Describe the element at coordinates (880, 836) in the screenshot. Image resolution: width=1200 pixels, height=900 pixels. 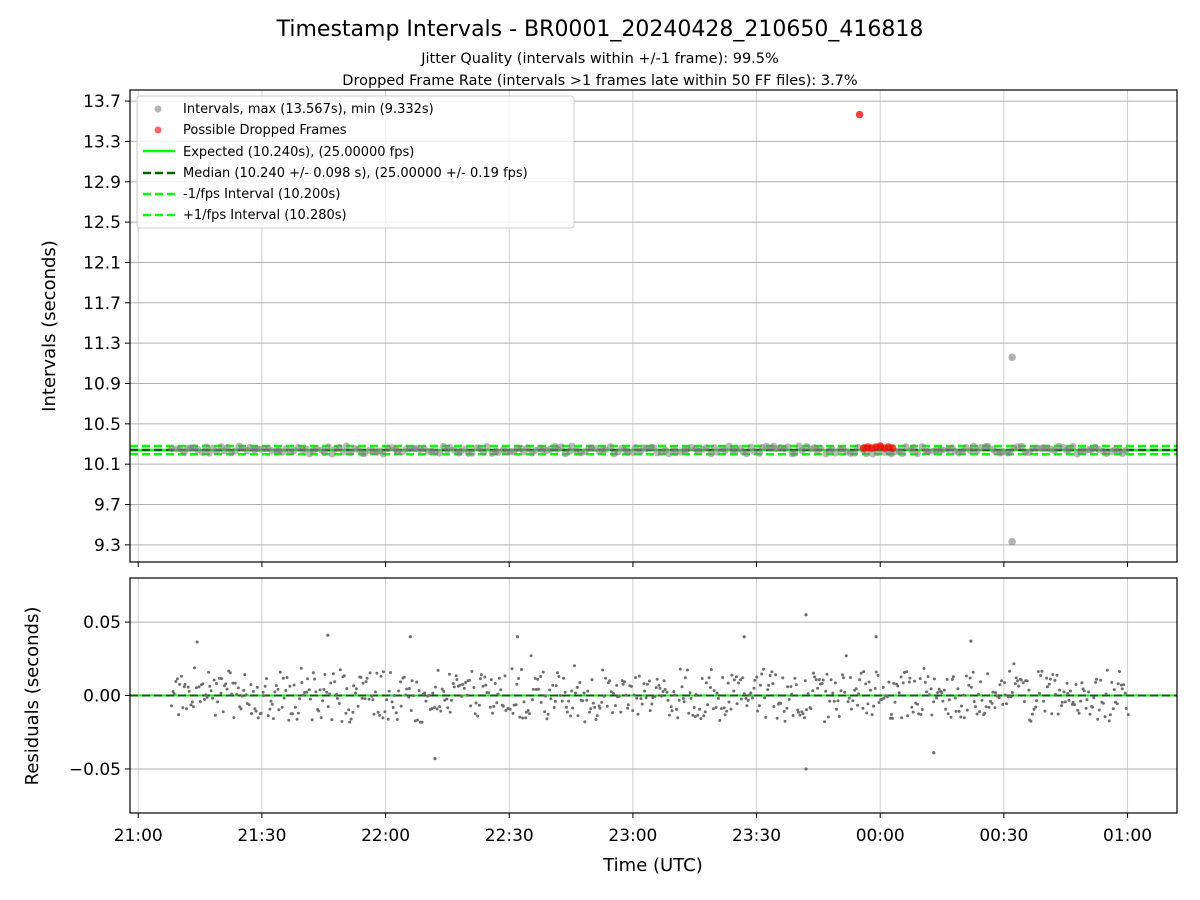
I see `x-tick-label: 00:00` at that location.